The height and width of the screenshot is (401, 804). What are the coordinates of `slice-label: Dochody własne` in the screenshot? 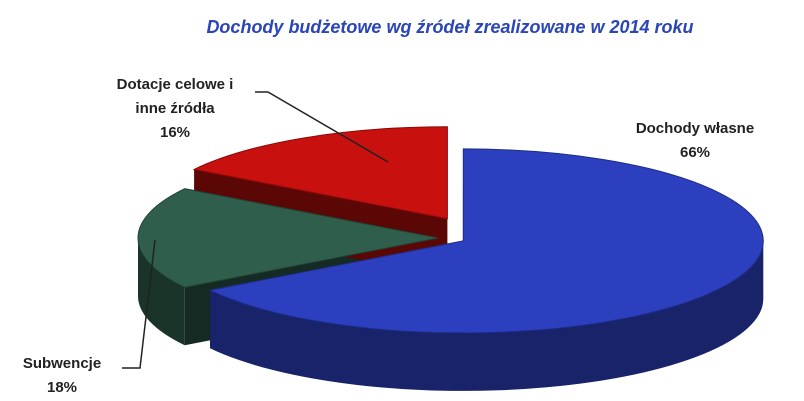 It's located at (695, 128).